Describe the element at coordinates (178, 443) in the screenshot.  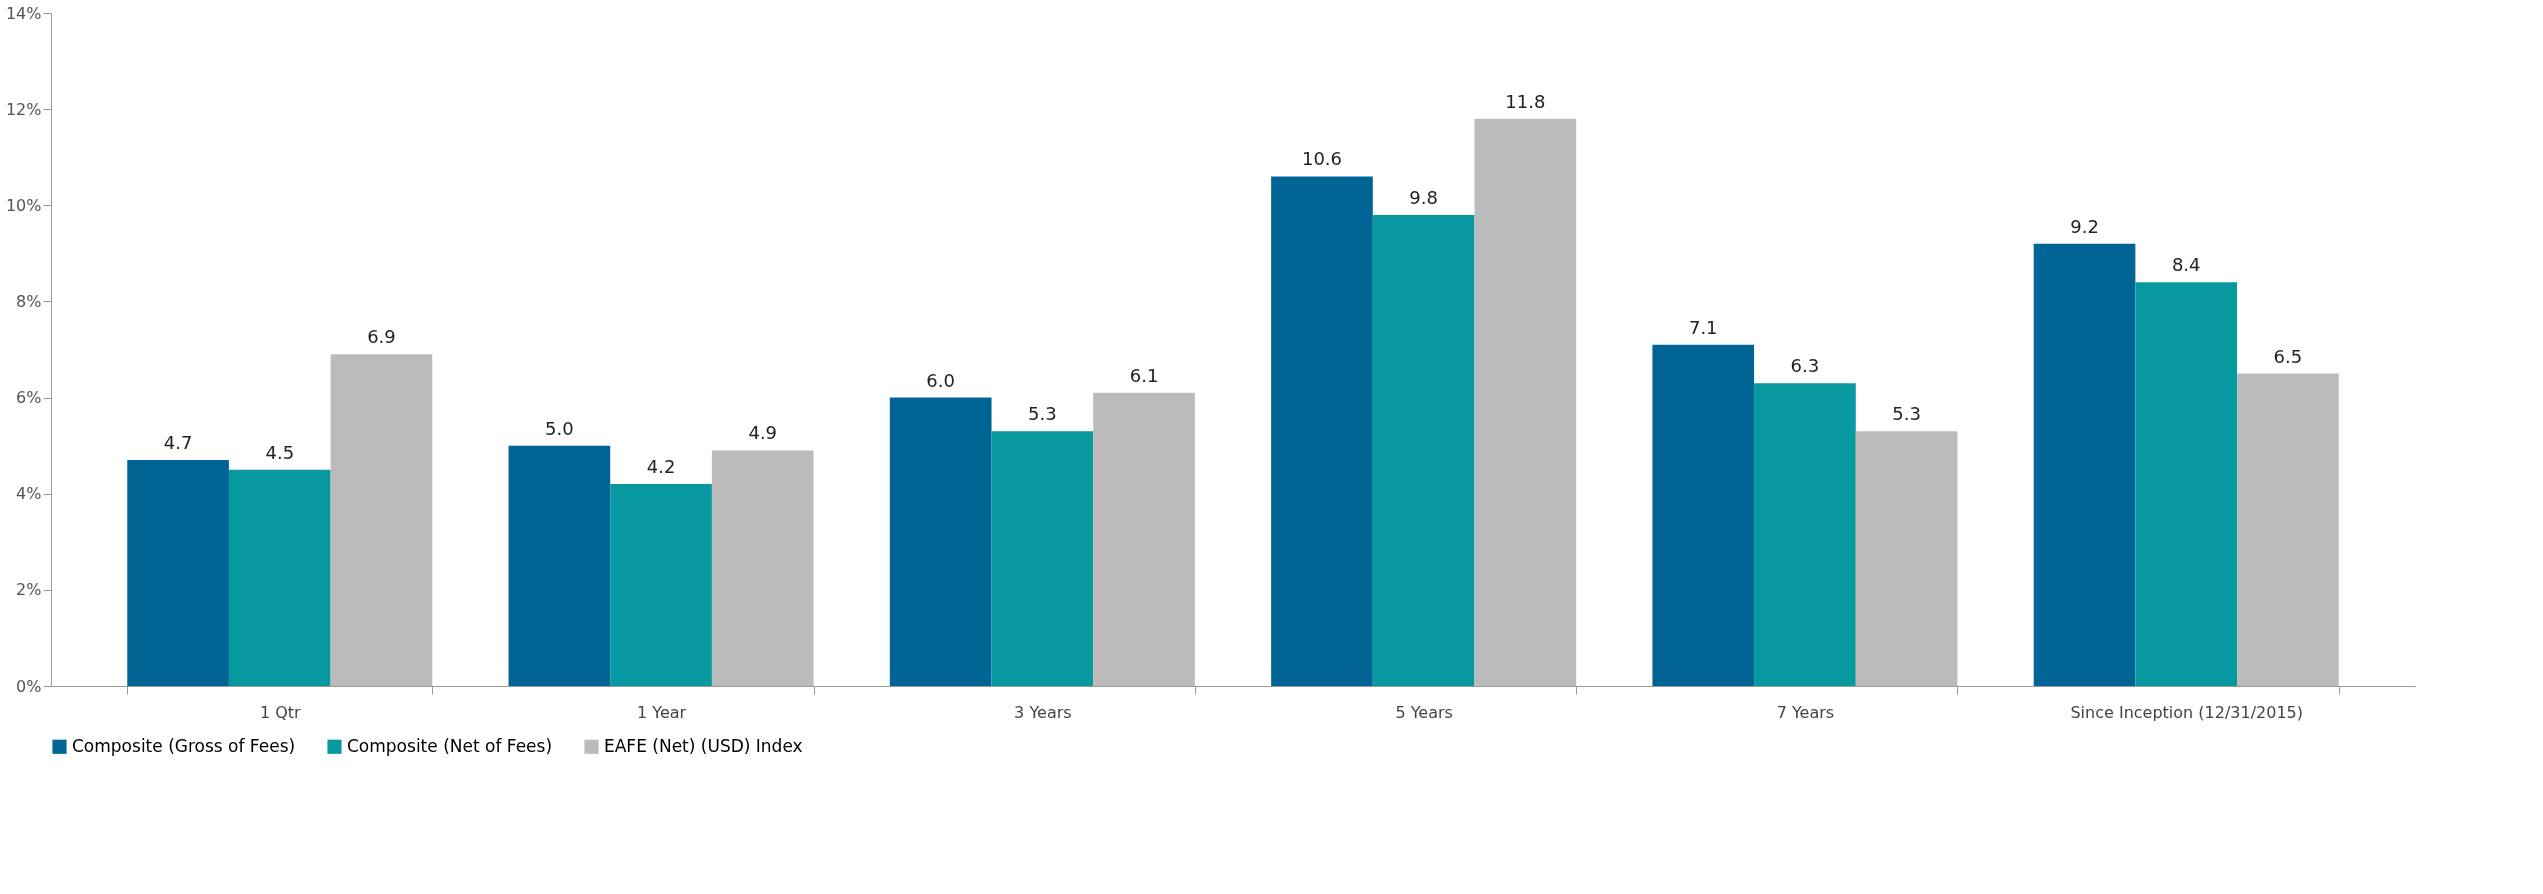
I see `data-label: 4.7` at that location.